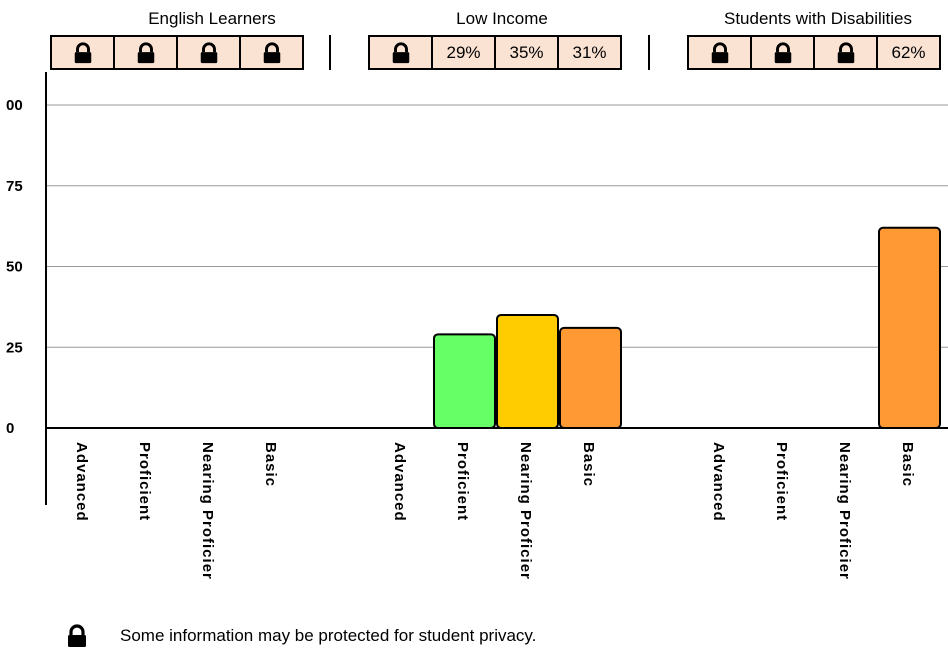 Image resolution: width=948 pixels, height=655 pixels. I want to click on value-percent: 29%, so click(463, 52).